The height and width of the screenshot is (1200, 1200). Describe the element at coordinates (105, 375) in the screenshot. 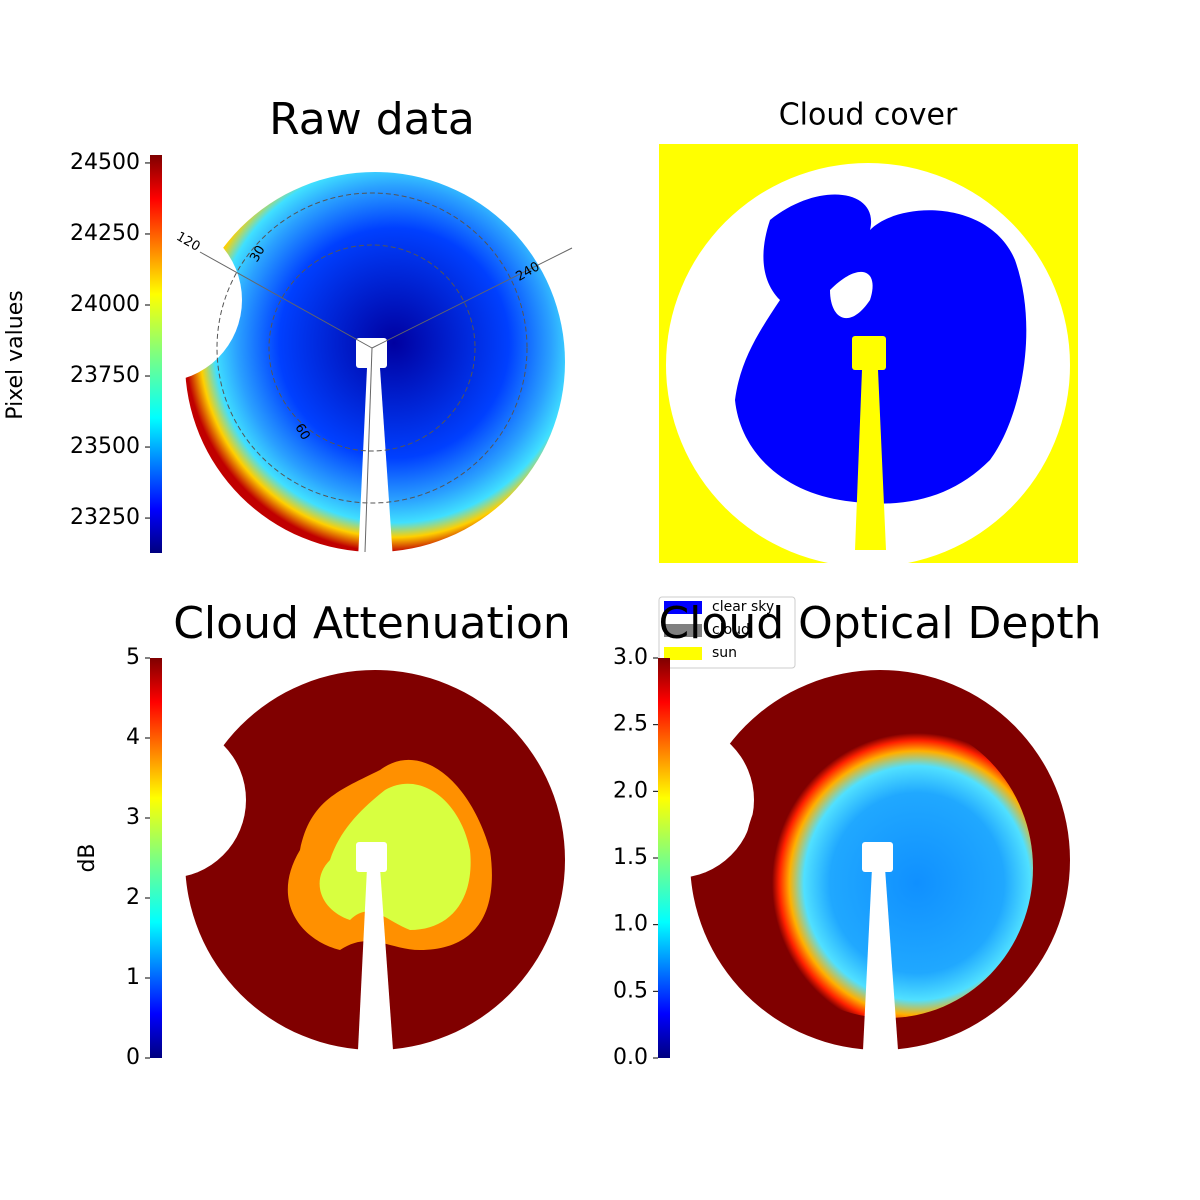

I see `colorbar-tick-label: 23750` at that location.